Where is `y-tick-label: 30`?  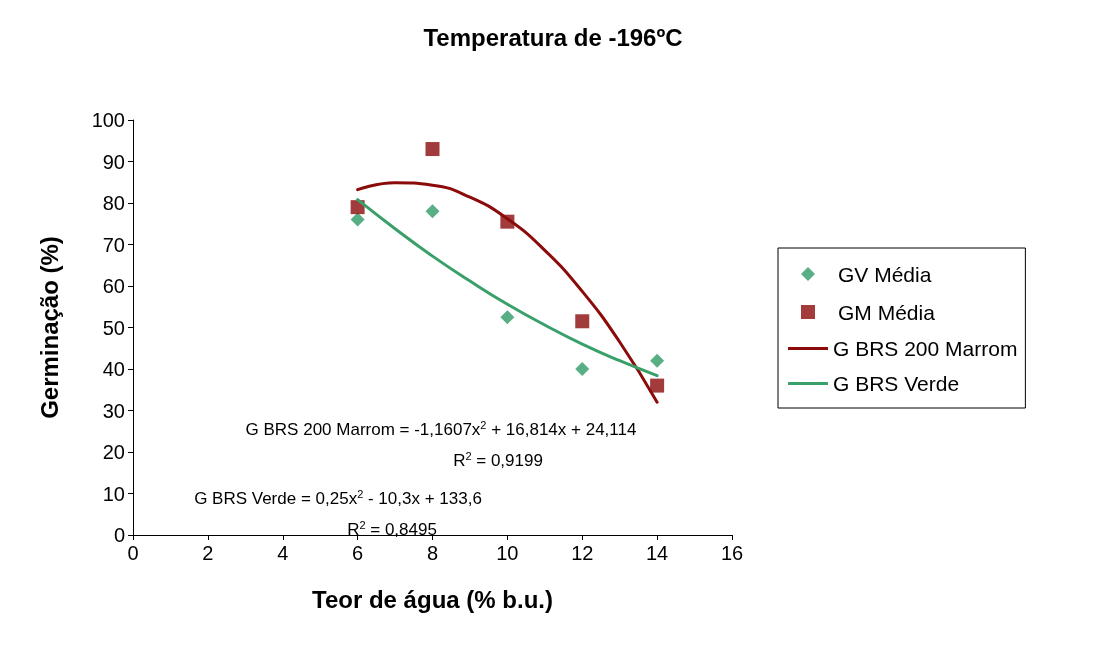 y-tick-label: 30 is located at coordinates (113, 410).